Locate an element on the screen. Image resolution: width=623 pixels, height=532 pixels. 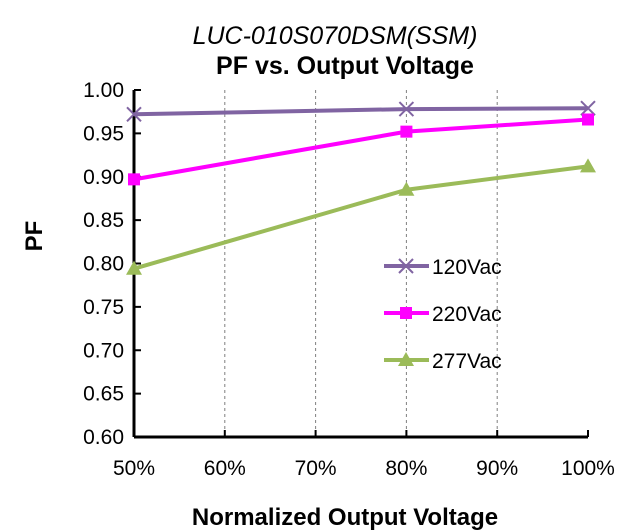
legend-item-220vac: 220Vac is located at coordinates (443, 314).